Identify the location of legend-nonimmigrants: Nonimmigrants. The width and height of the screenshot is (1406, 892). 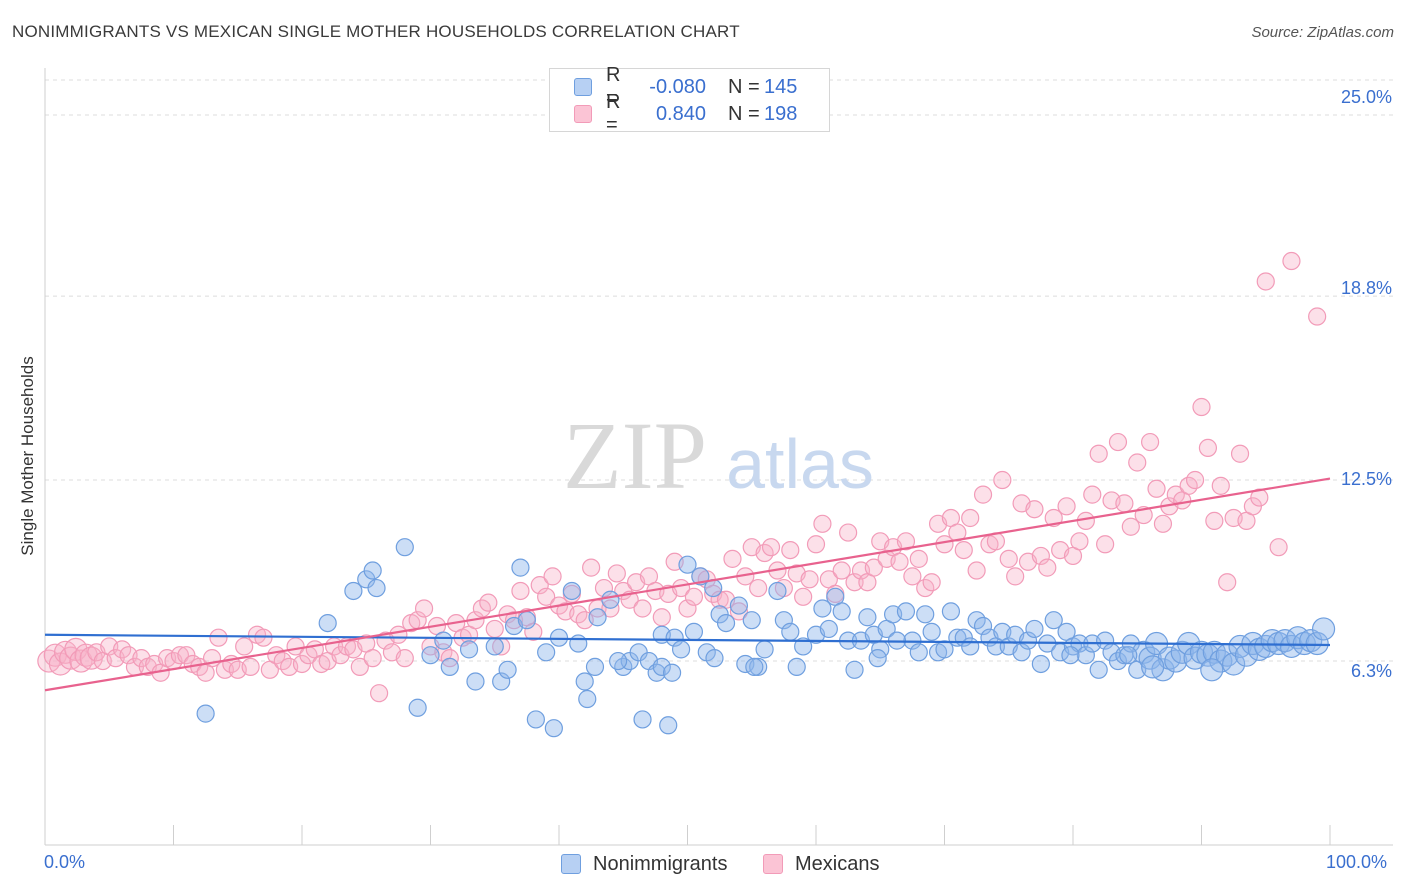
(644, 864).